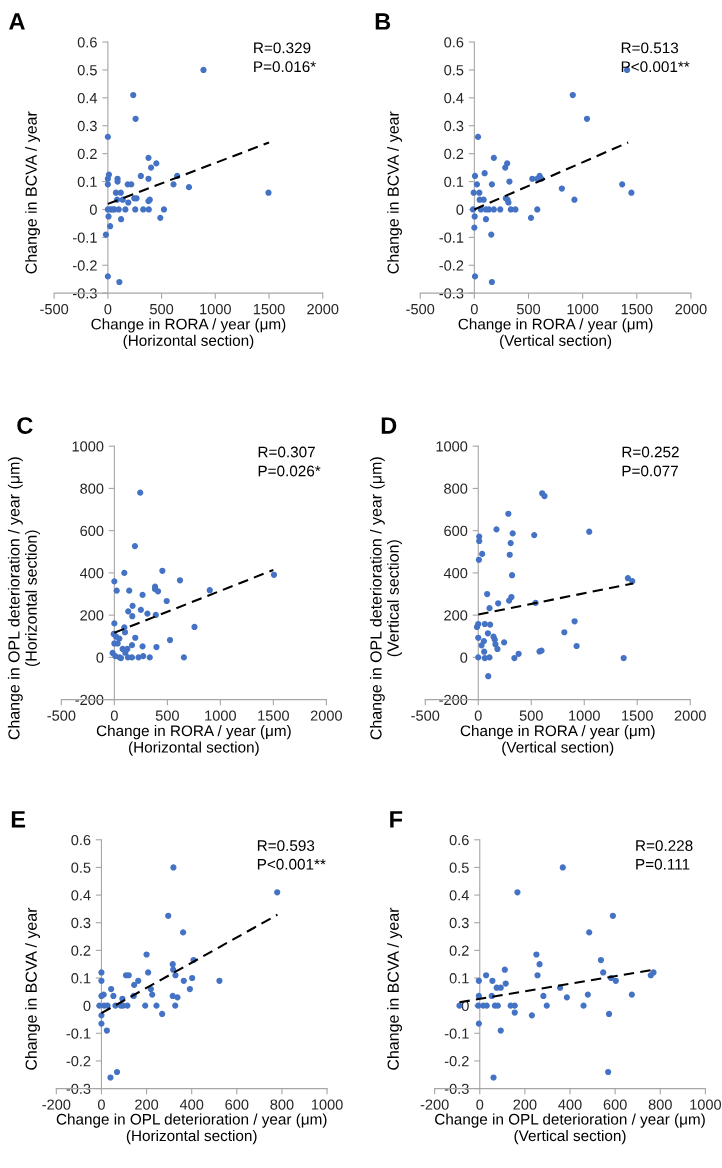 This screenshot has height=1168, width=722. I want to click on y-axis-title: Change in OPL deterioration / year (μm) (Horizontal section), so click(23, 598).